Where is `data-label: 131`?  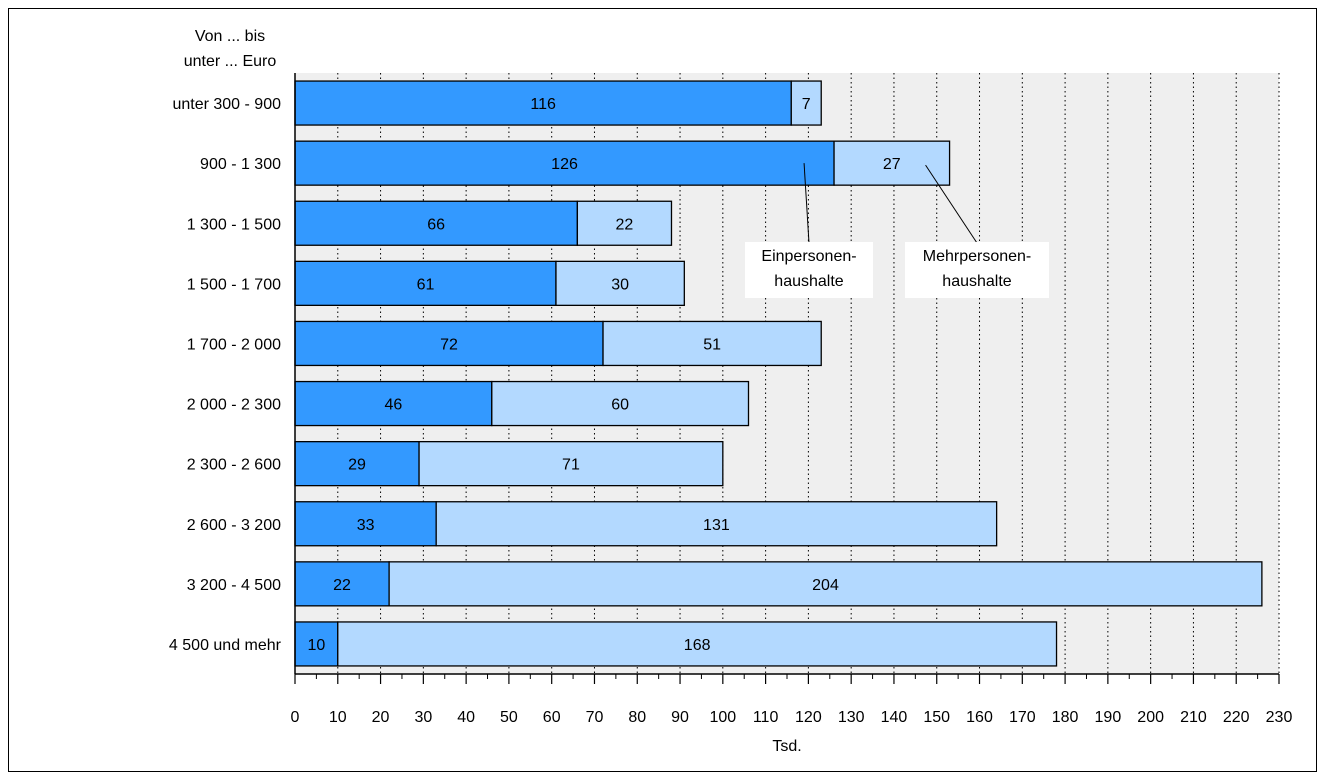 data-label: 131 is located at coordinates (716, 525).